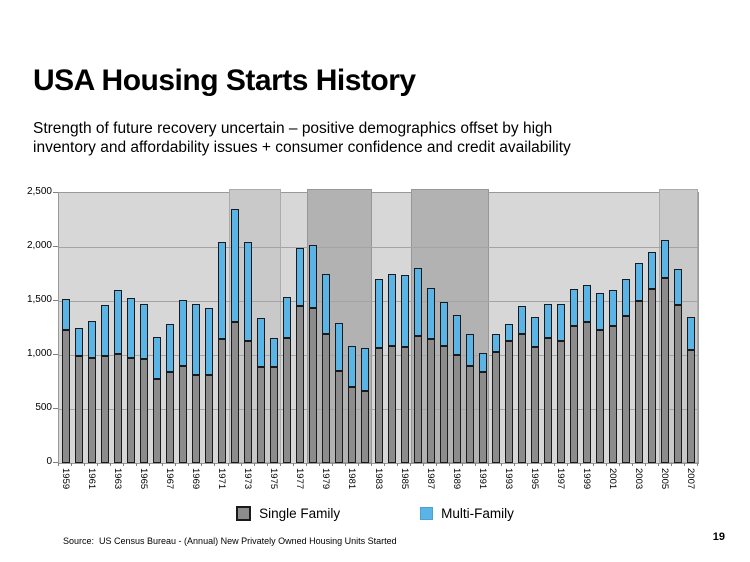  What do you see at coordinates (221, 479) in the screenshot?
I see `x-axis-label: 1971` at bounding box center [221, 479].